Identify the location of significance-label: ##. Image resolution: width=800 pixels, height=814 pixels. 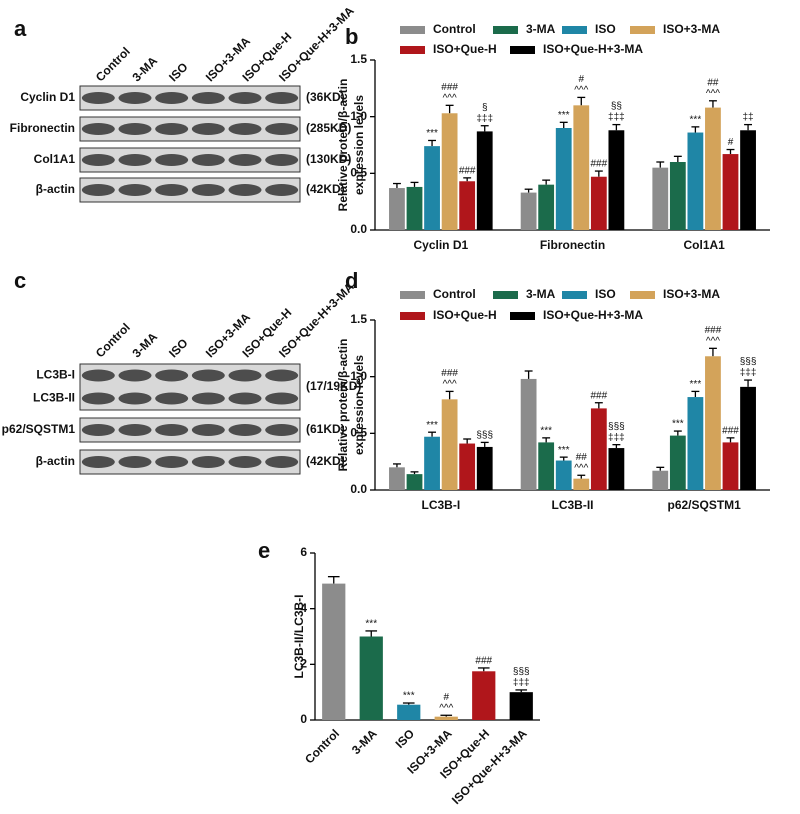
(713, 82).